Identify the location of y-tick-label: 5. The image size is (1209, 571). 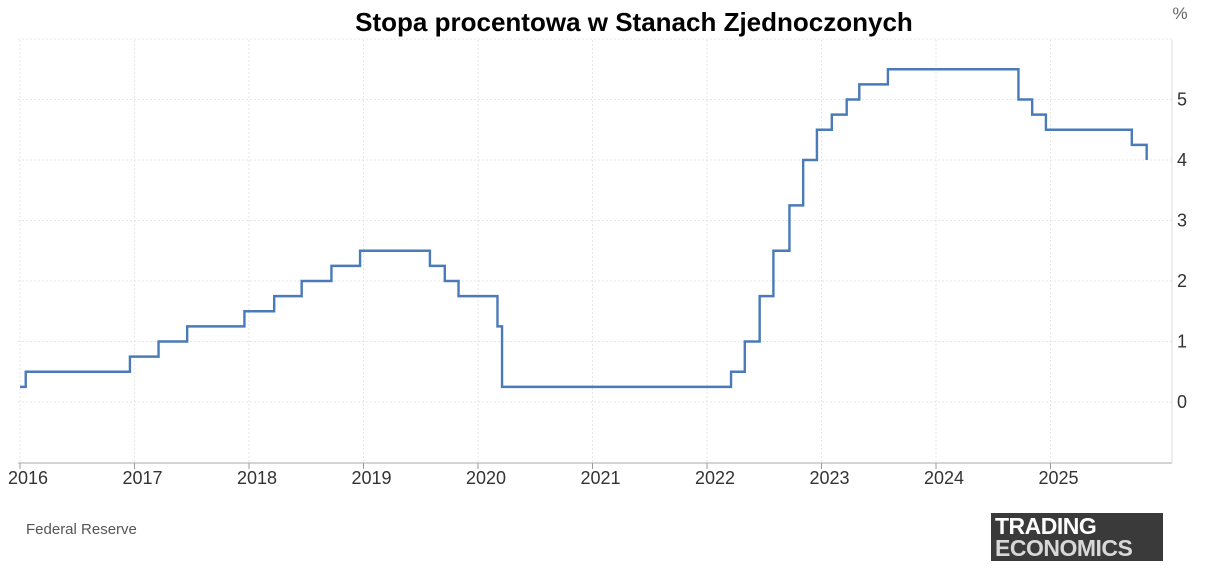
(1182, 100).